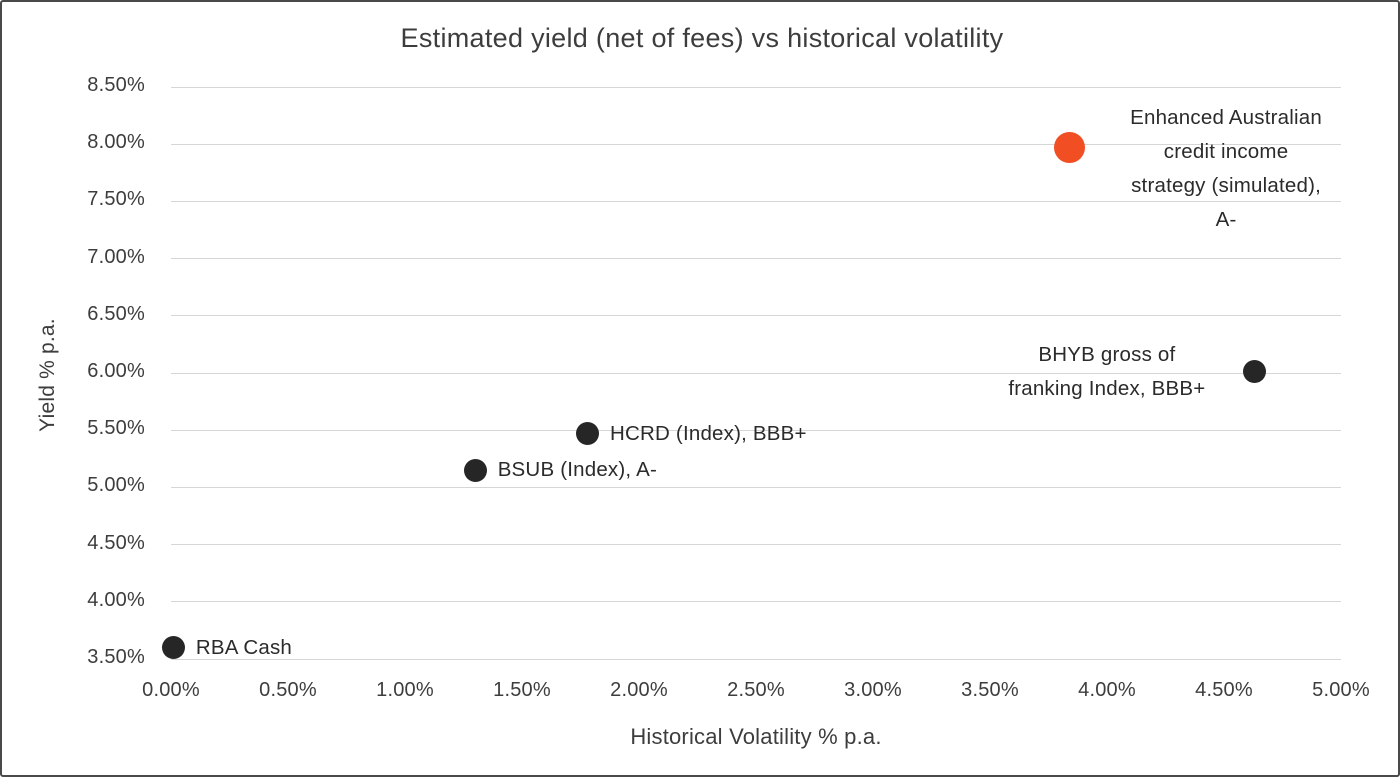  Describe the element at coordinates (405, 690) in the screenshot. I see `x-axis-tick-label: 1.00%` at that location.